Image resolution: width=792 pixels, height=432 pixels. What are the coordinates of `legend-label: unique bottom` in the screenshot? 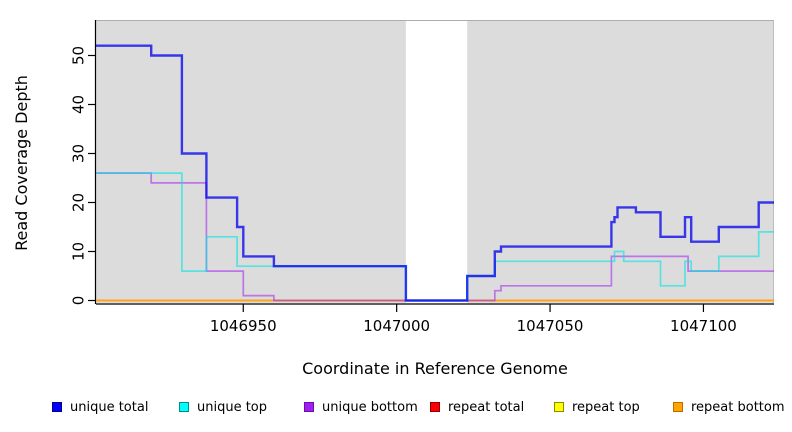 It's located at (370, 407).